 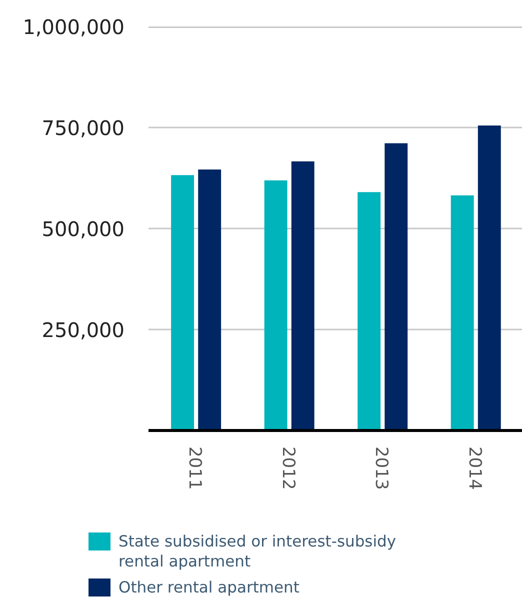 What do you see at coordinates (288, 468) in the screenshot?
I see `x-tick-label: 2012` at bounding box center [288, 468].